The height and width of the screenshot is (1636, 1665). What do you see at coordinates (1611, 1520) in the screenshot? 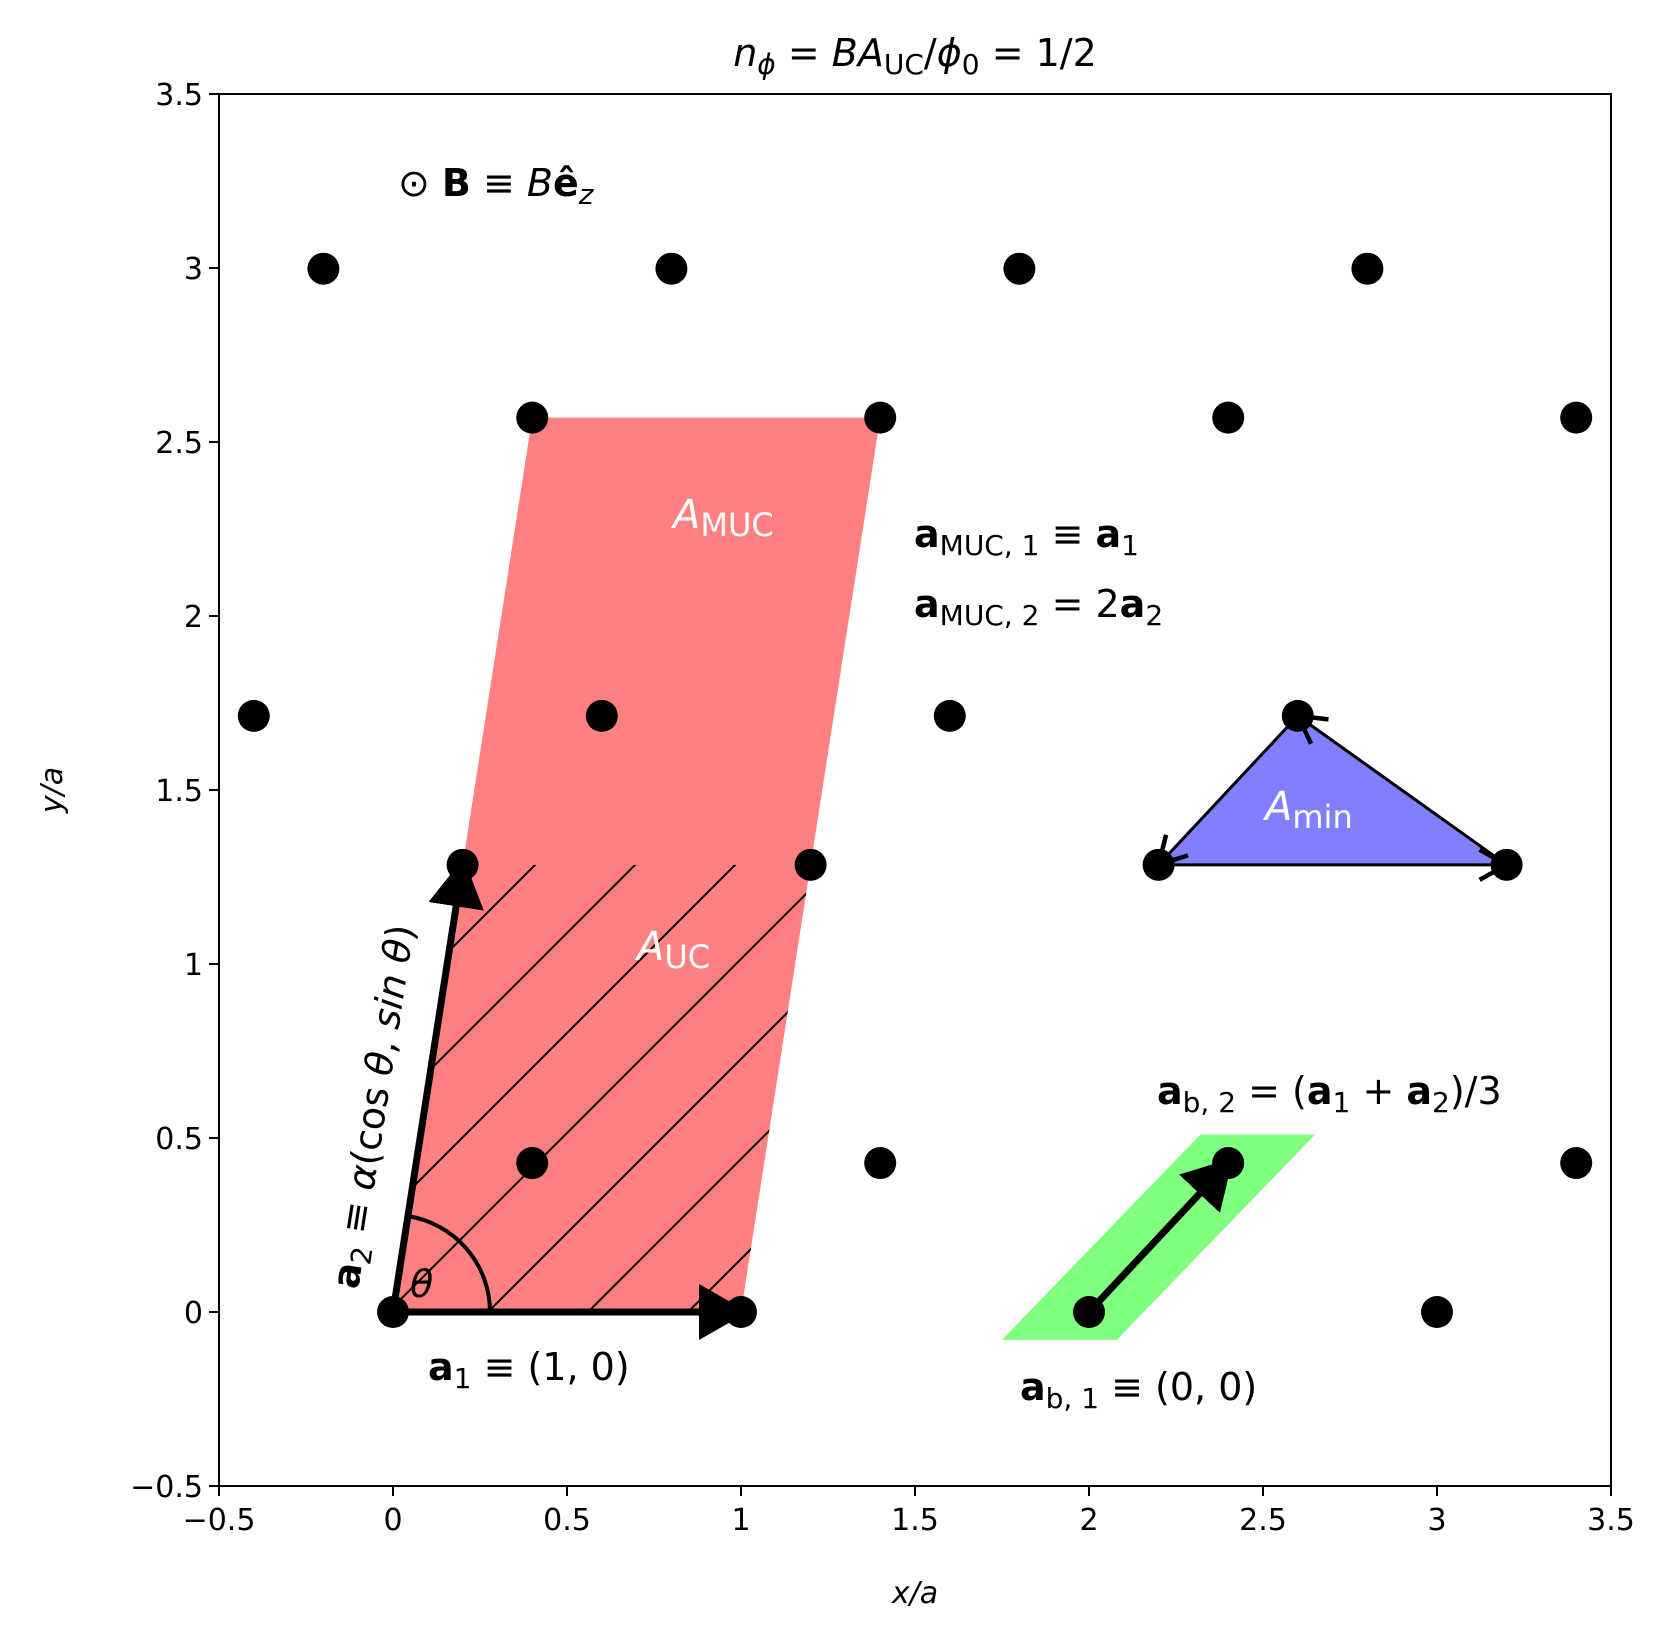
I see `x-tick-label: 3.5` at bounding box center [1611, 1520].